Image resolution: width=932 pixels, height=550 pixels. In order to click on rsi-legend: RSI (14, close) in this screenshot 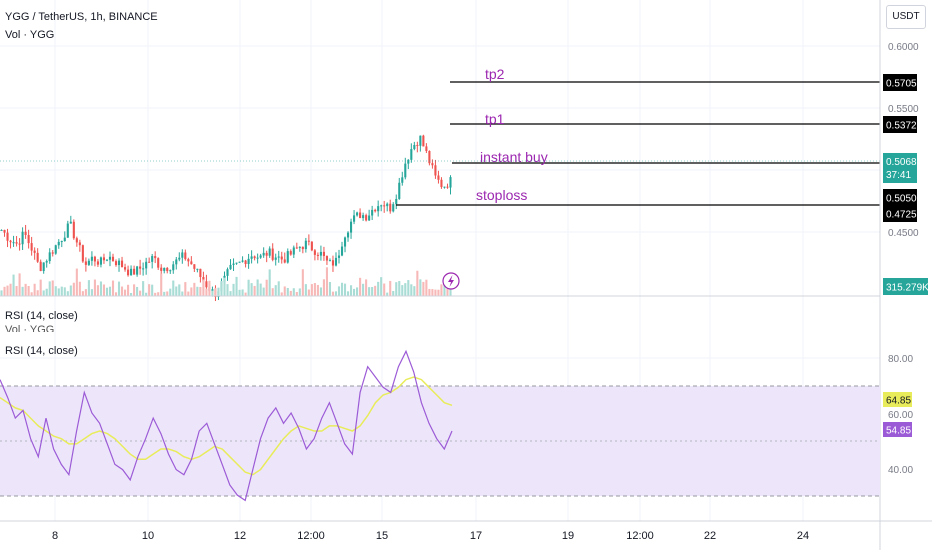, I will do `click(41, 351)`.